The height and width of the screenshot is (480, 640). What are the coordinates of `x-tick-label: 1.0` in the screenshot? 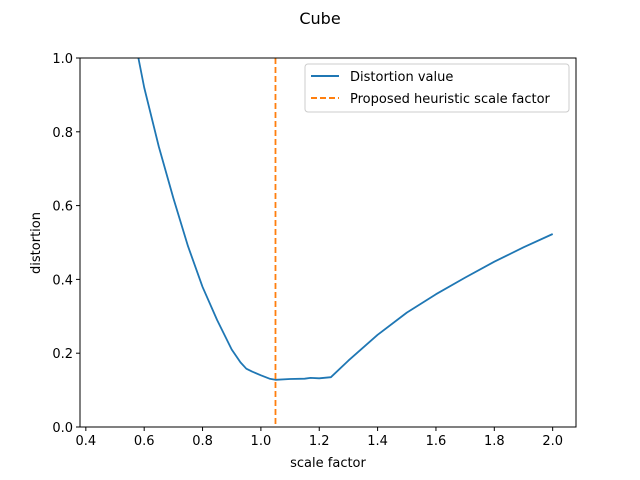 It's located at (261, 441).